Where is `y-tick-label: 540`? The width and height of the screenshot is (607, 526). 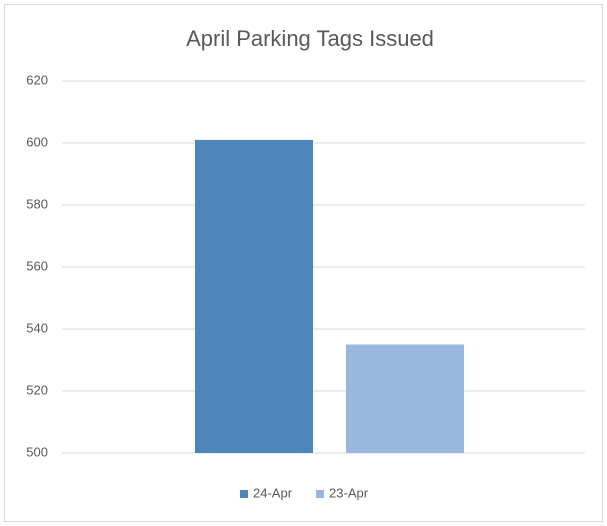 y-tick-label: 540 is located at coordinates (37, 327).